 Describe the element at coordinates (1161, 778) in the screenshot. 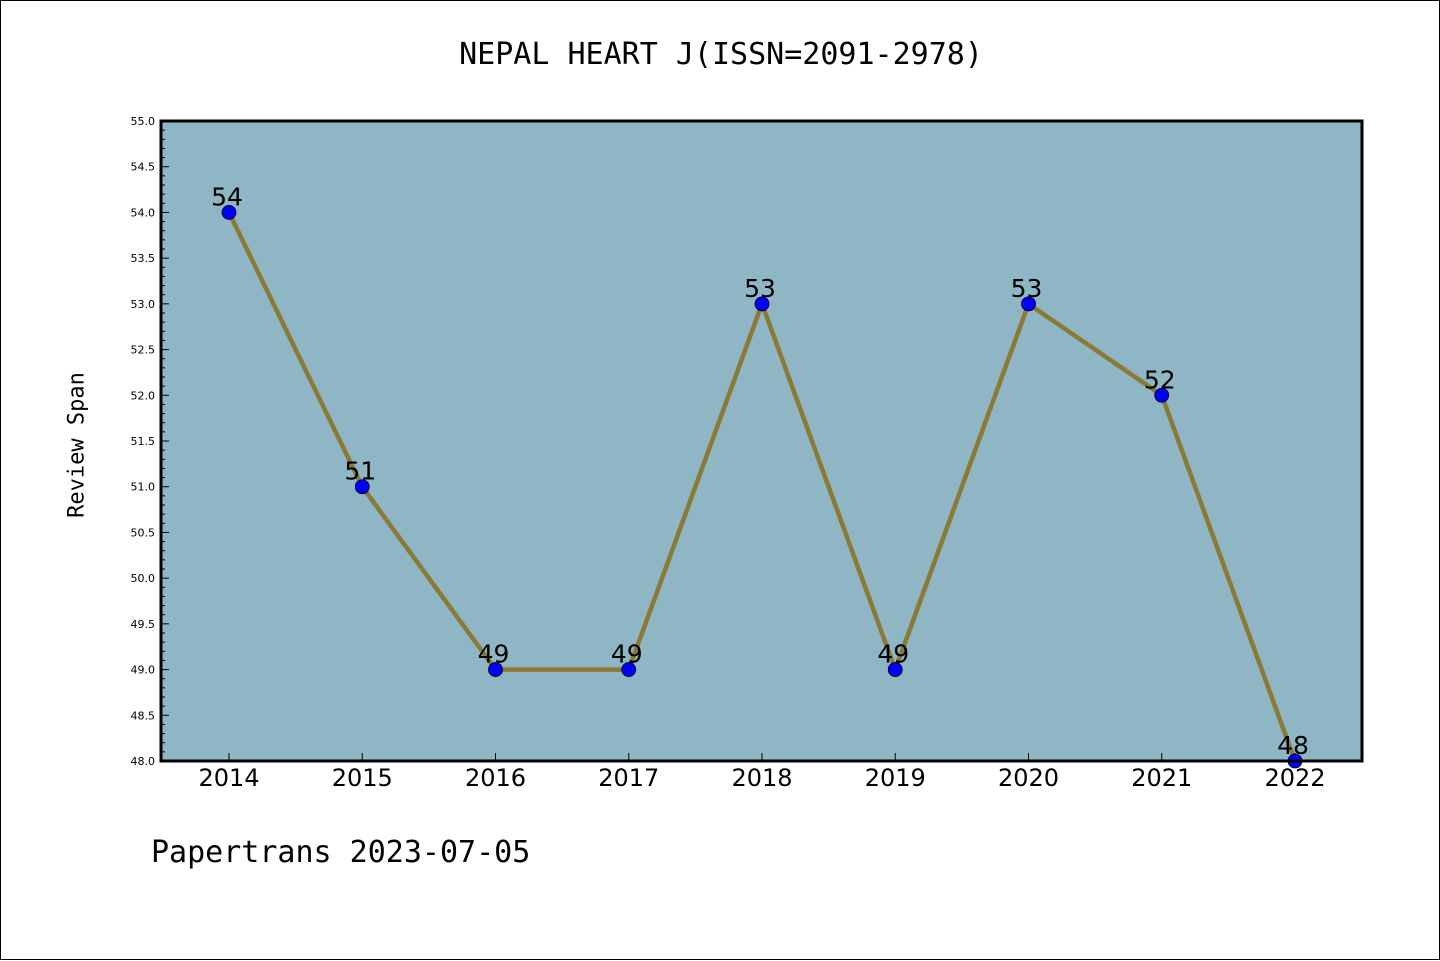

I see `x-tick-label: 2021` at that location.